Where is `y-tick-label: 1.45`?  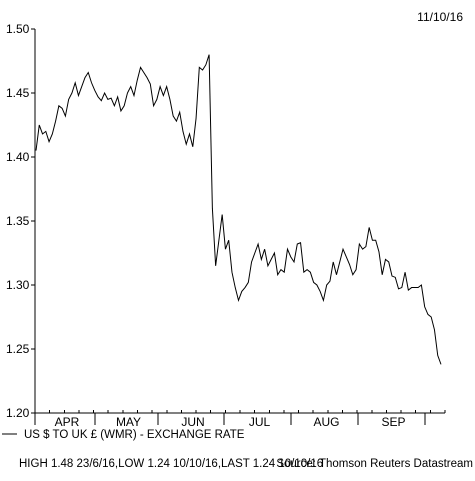 y-tick-label: 1.45 is located at coordinates (18, 93).